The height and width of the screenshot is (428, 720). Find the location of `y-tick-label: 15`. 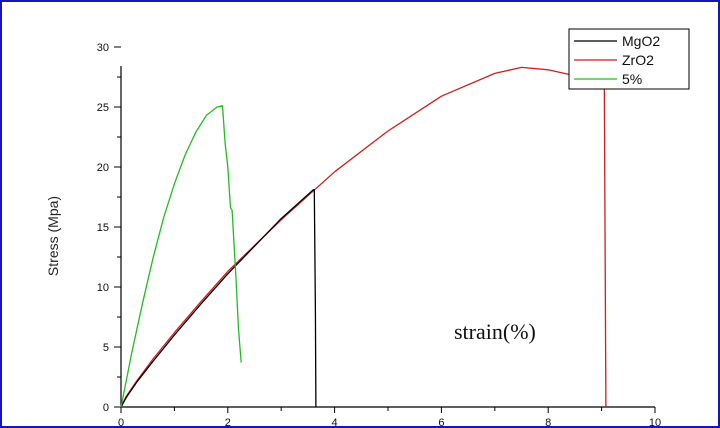

y-tick-label: 15 is located at coordinates (103, 228).